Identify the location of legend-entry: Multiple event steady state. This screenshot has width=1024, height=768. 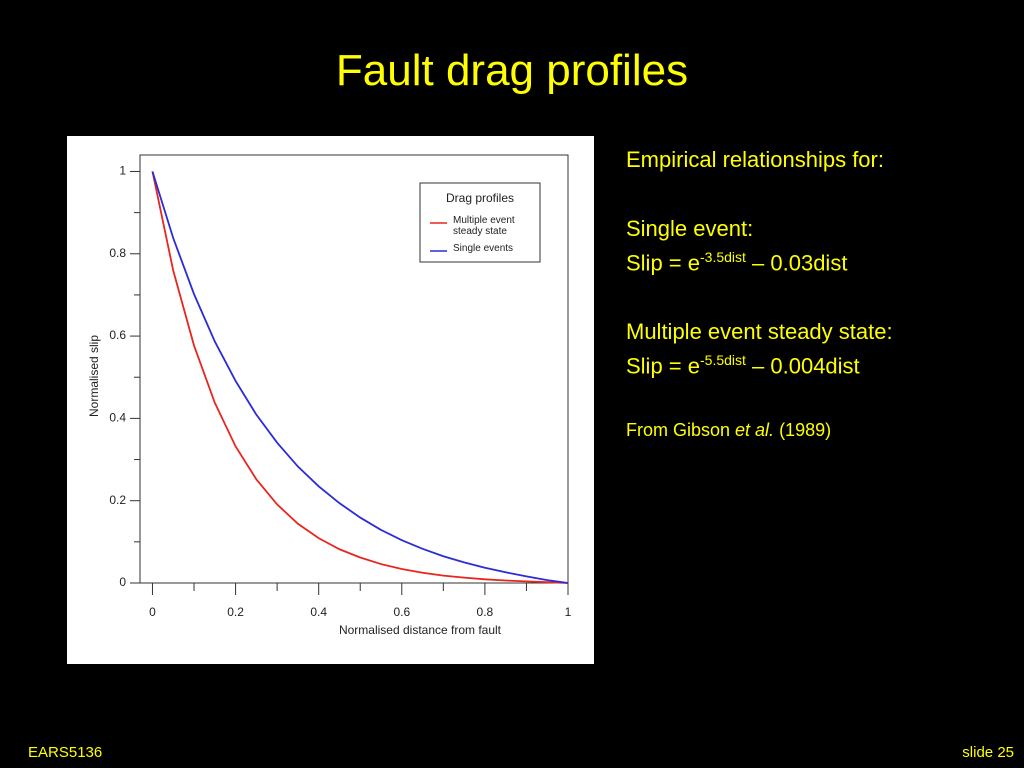
(484, 226).